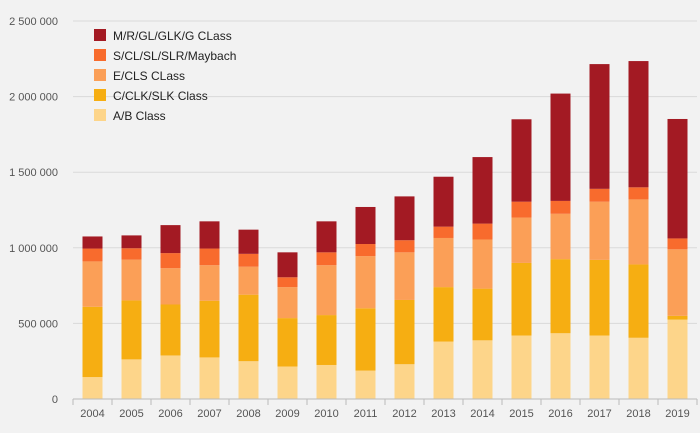  What do you see at coordinates (209, 414) in the screenshot?
I see `x-tick-label: 2007` at bounding box center [209, 414].